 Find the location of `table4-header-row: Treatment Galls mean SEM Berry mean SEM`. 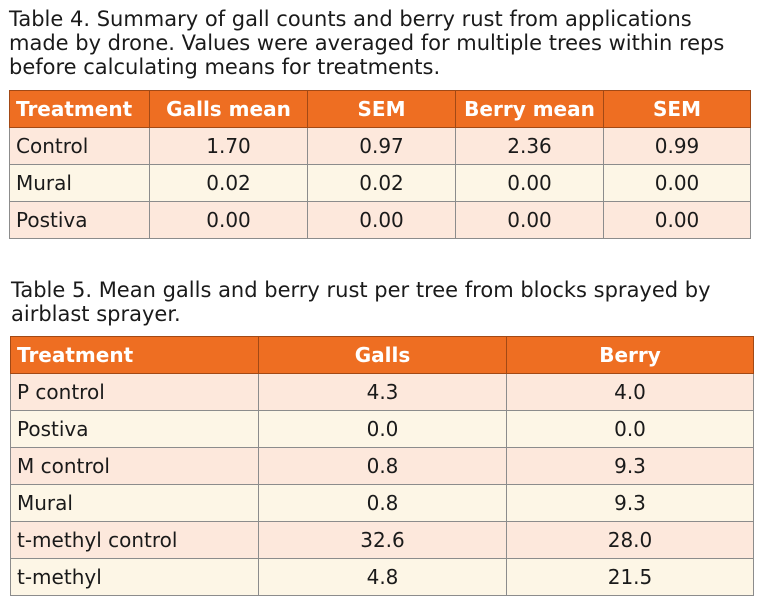

table4-header-row: Treatment Galls mean SEM Berry mean SEM is located at coordinates (380, 109).